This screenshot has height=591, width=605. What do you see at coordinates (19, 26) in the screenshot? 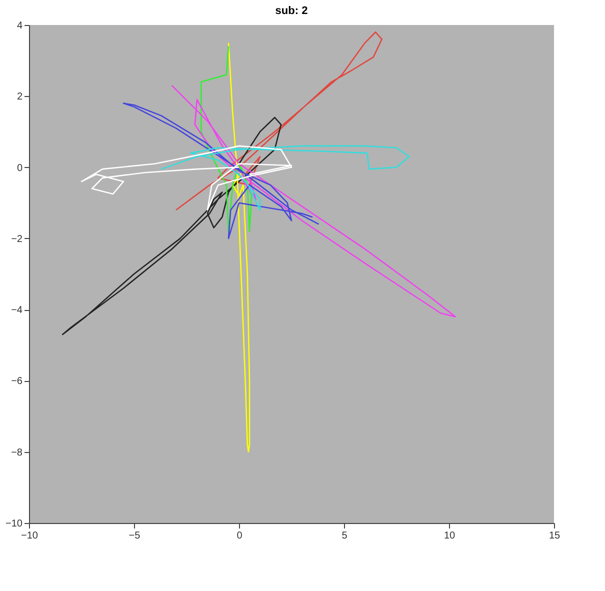
I see `y-tick-label: 4` at bounding box center [19, 26].